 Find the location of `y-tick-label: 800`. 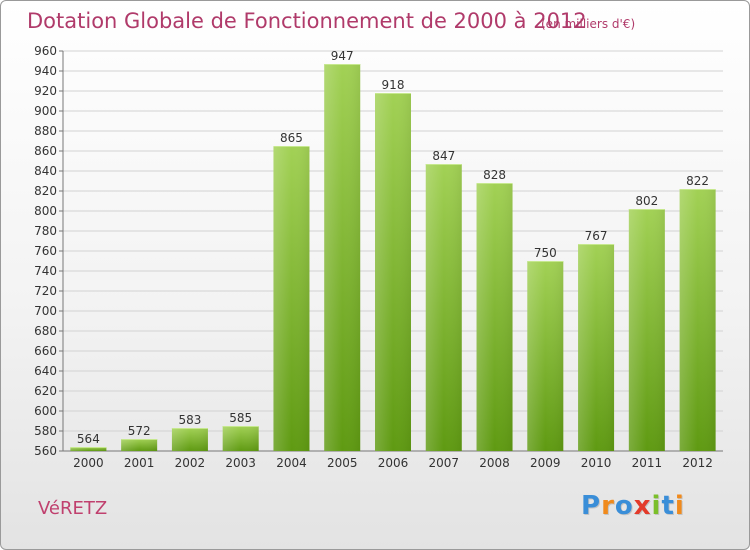

y-tick-label: 800 is located at coordinates (45, 211).